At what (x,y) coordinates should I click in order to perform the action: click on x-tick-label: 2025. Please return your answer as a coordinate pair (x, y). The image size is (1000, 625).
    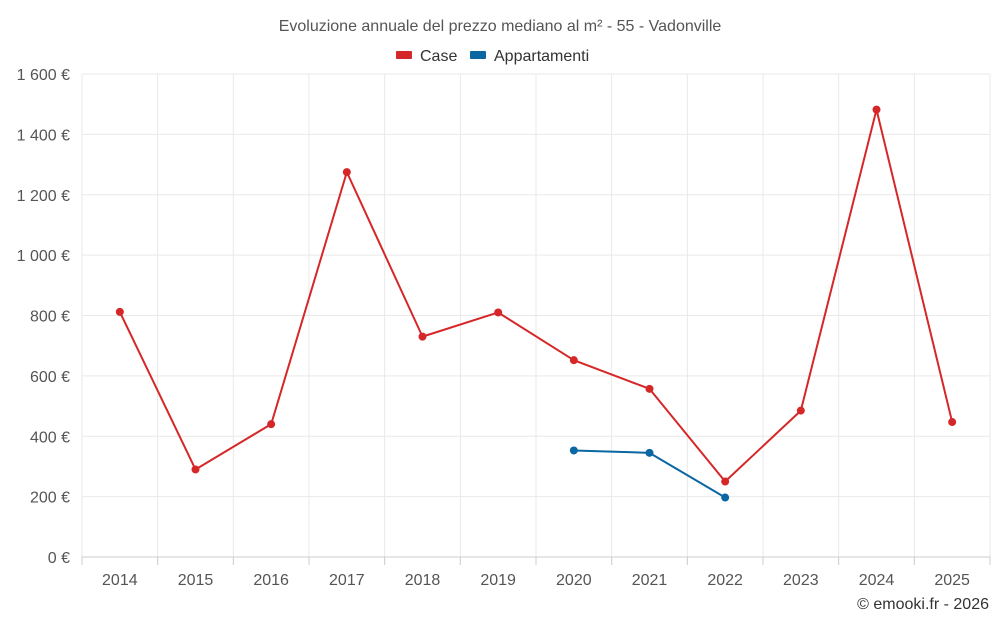
    Looking at the image, I should click on (952, 580).